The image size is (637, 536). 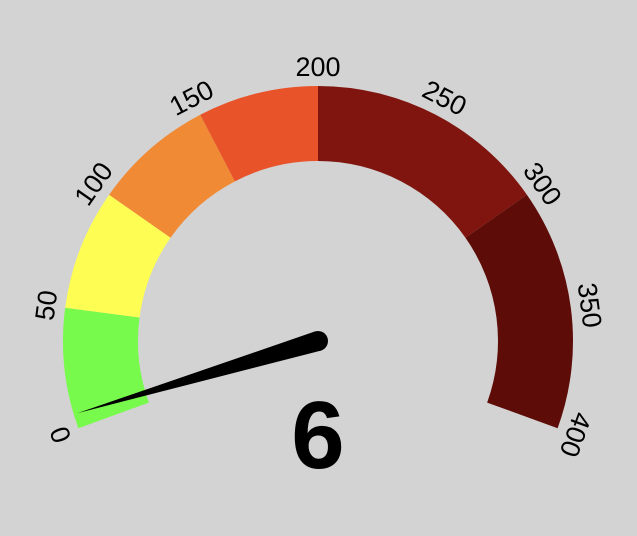 I want to click on gauge-needle-hub, so click(x=318, y=341).